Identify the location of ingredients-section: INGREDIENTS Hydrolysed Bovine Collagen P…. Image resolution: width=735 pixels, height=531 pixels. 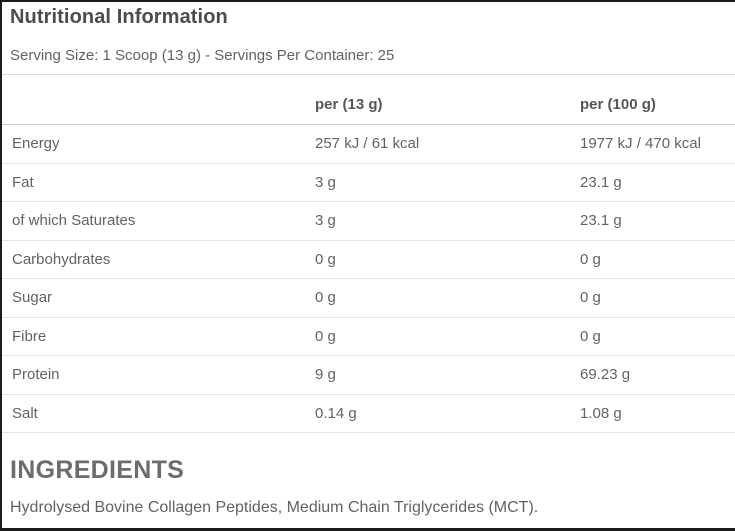
(368, 486).